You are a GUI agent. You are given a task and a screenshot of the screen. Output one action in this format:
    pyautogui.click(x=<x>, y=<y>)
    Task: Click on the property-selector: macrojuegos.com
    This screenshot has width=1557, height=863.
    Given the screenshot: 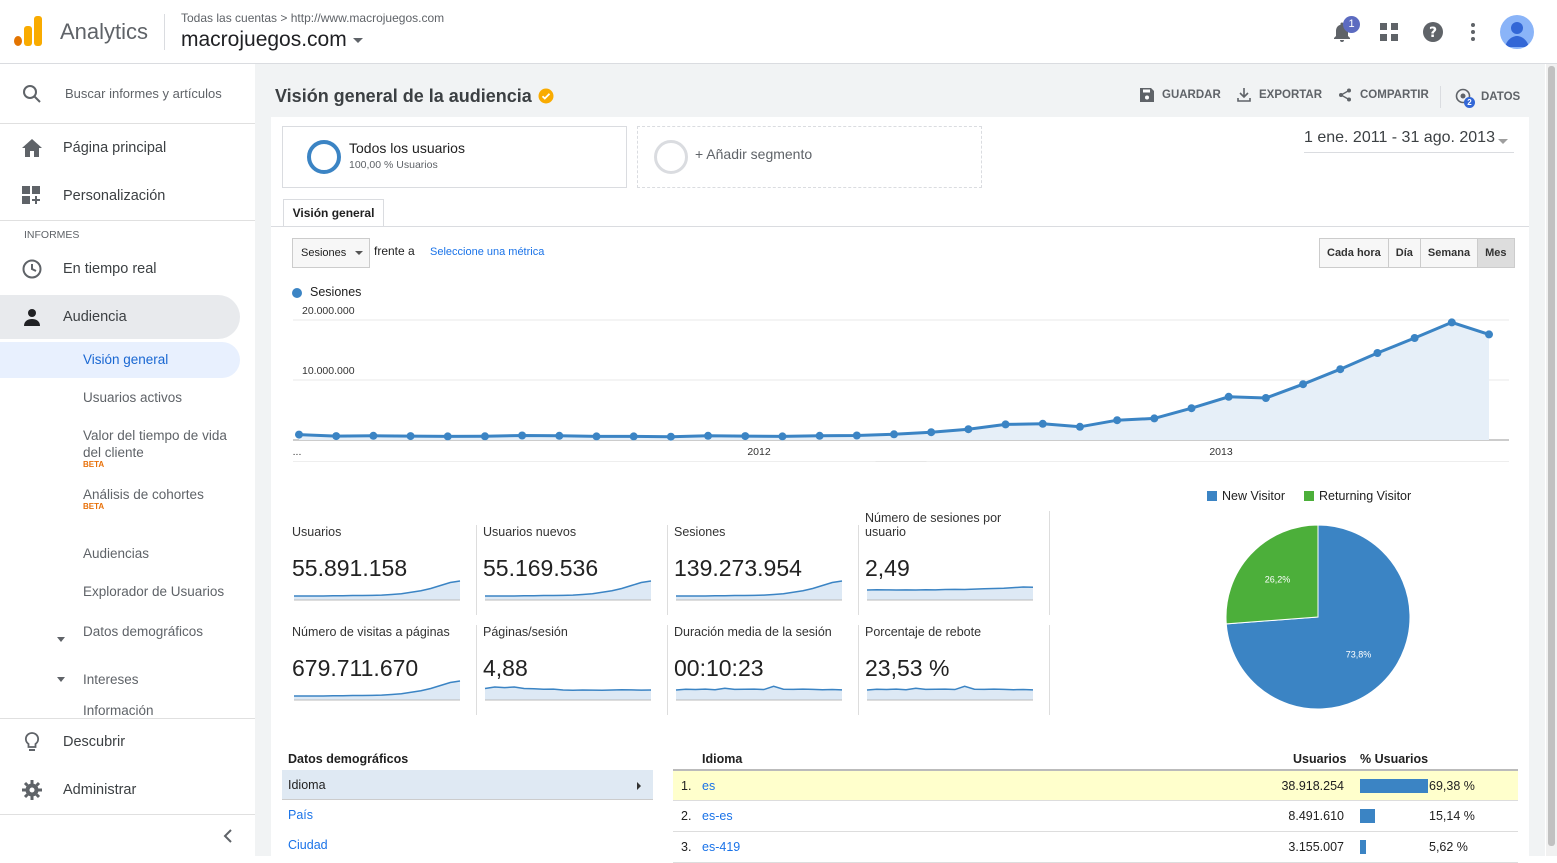 What is the action you would take?
    pyautogui.click(x=272, y=40)
    